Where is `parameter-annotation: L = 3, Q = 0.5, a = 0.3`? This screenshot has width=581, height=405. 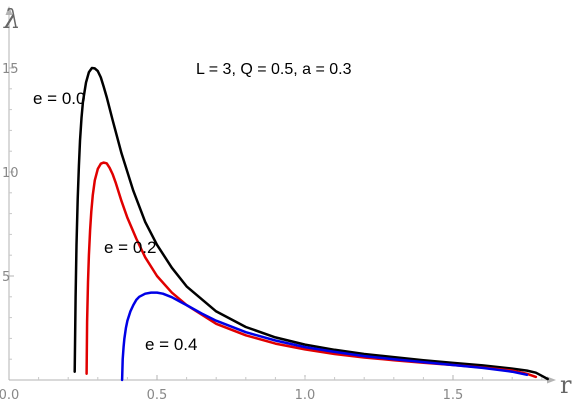 parameter-annotation: L = 3, Q = 0.5, a = 0.3 is located at coordinates (274, 69).